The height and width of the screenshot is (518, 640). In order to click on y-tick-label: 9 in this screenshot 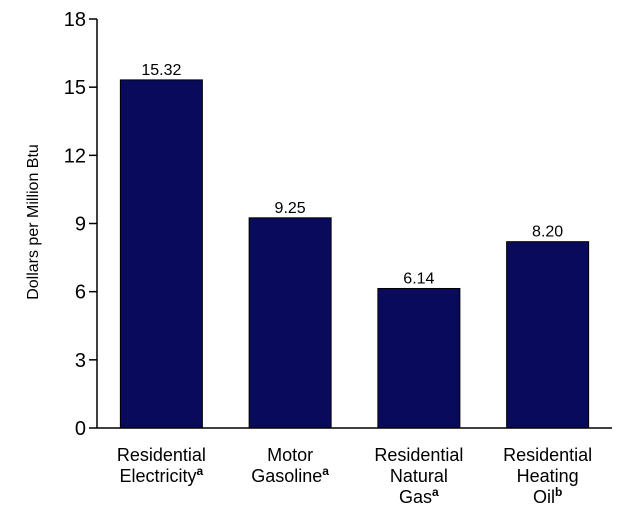, I will do `click(80, 225)`.